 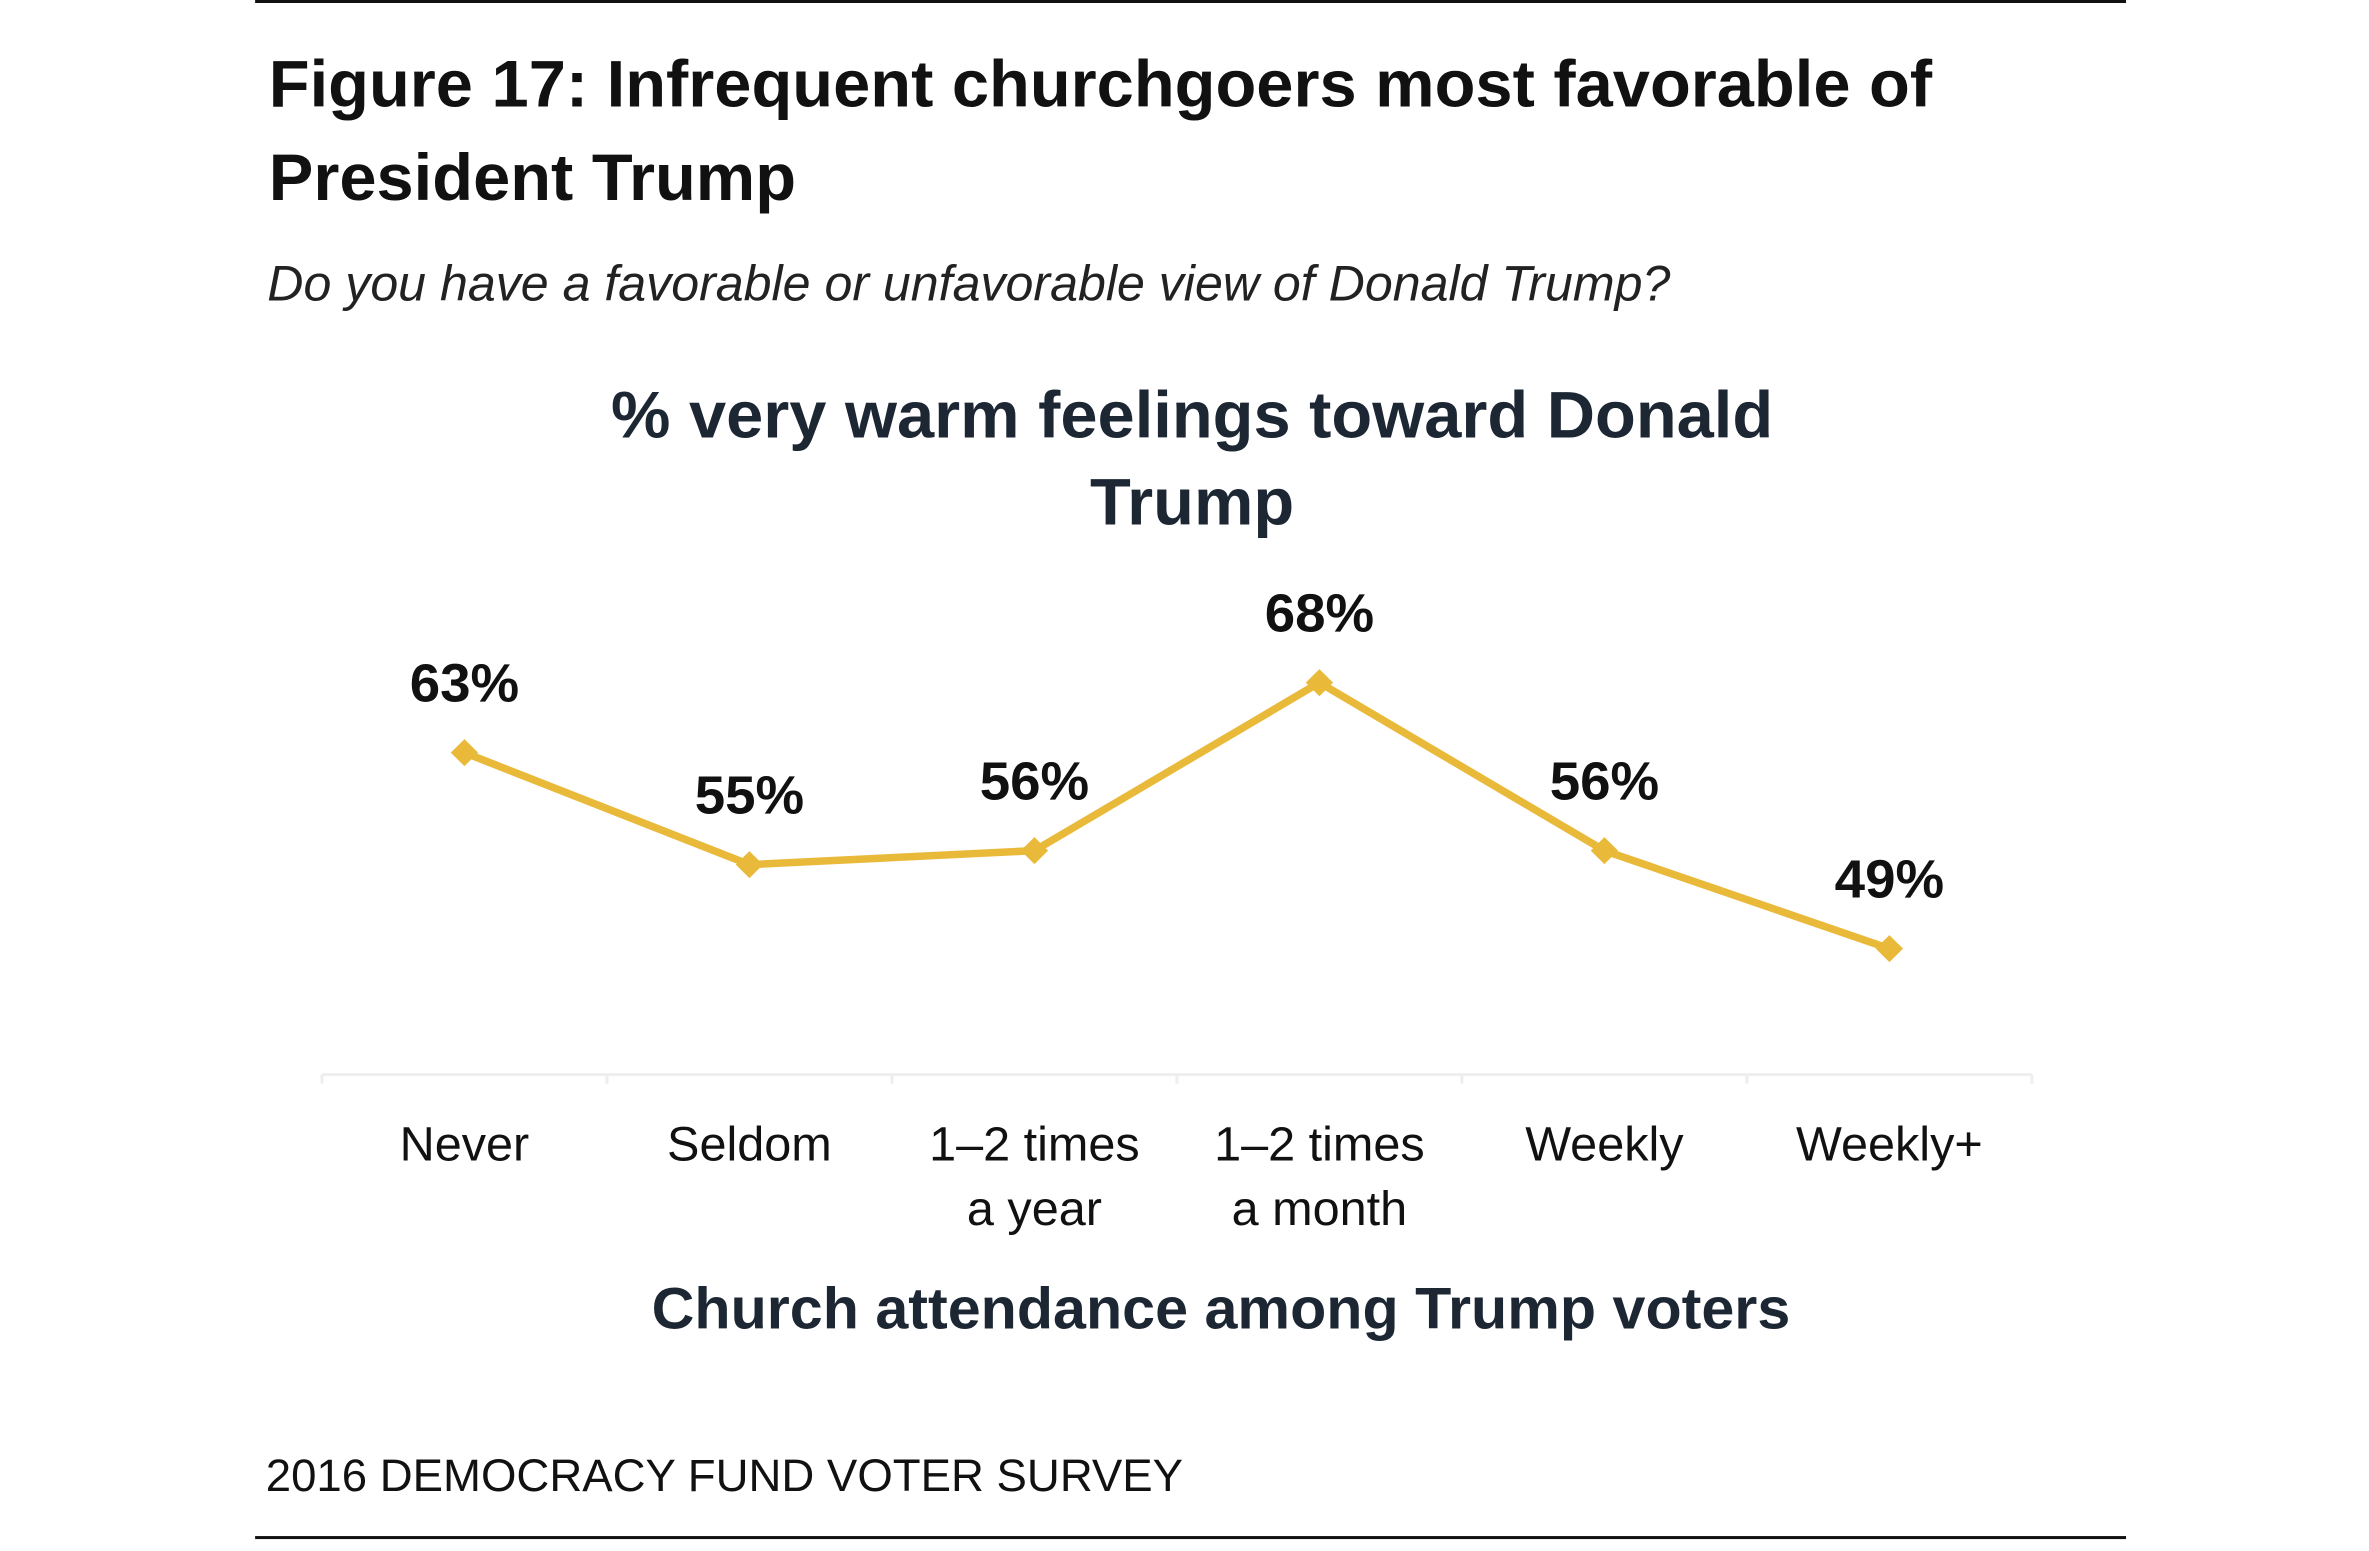 I want to click on top-rule, so click(x=1191, y=2).